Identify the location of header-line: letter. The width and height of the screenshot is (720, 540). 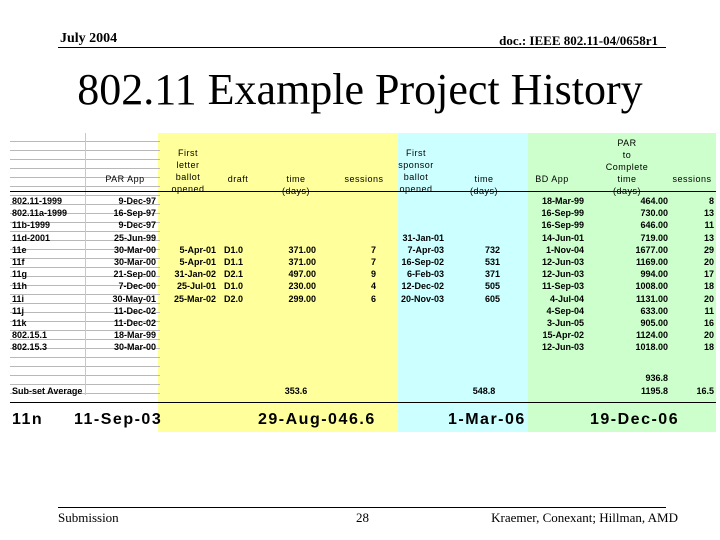
(188, 165).